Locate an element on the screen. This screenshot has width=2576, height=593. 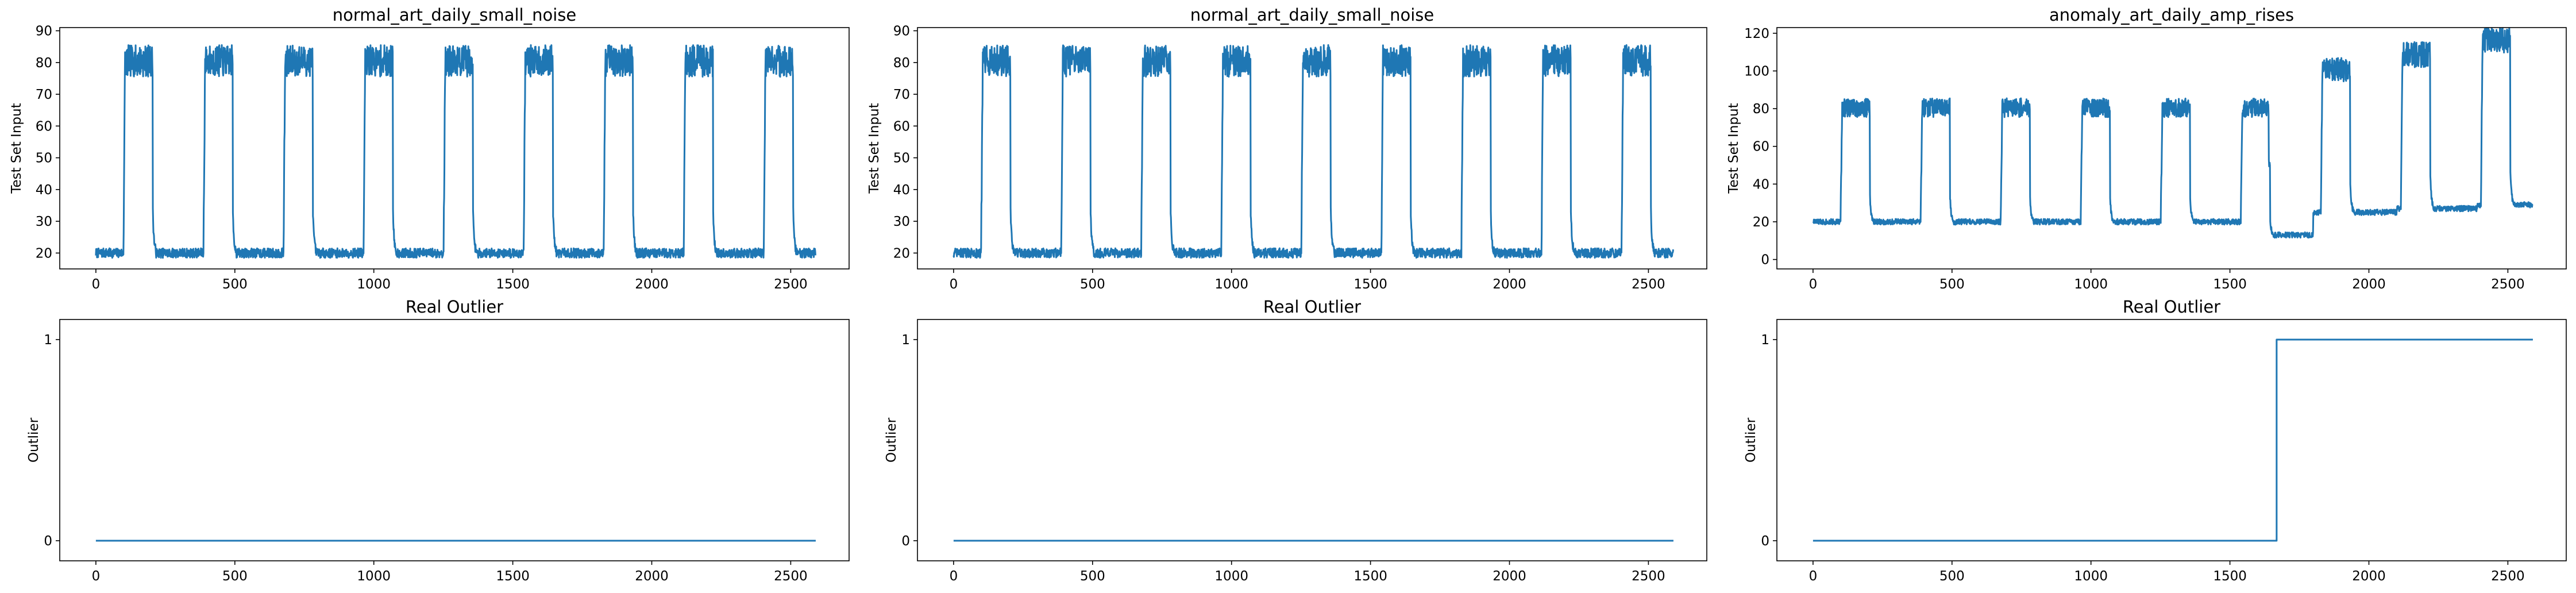
y-tick-label: 100 is located at coordinates (1756, 71).